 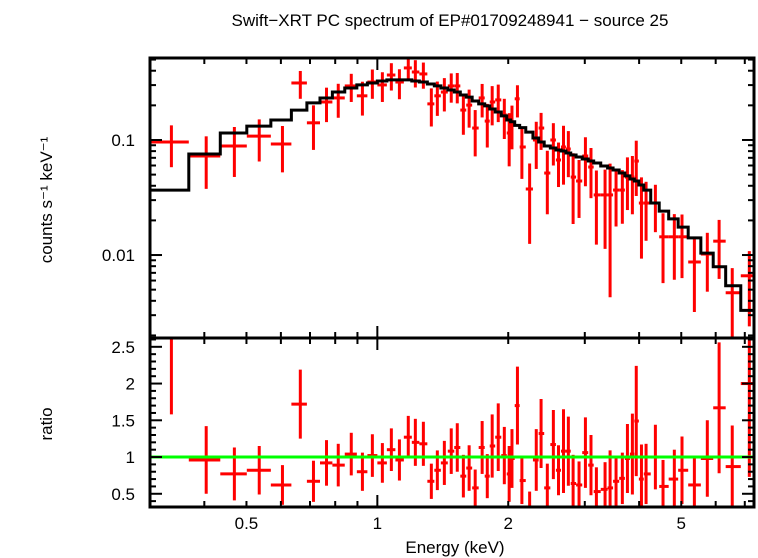 What do you see at coordinates (130, 384) in the screenshot?
I see `ratio-y-tick-label: 2` at bounding box center [130, 384].